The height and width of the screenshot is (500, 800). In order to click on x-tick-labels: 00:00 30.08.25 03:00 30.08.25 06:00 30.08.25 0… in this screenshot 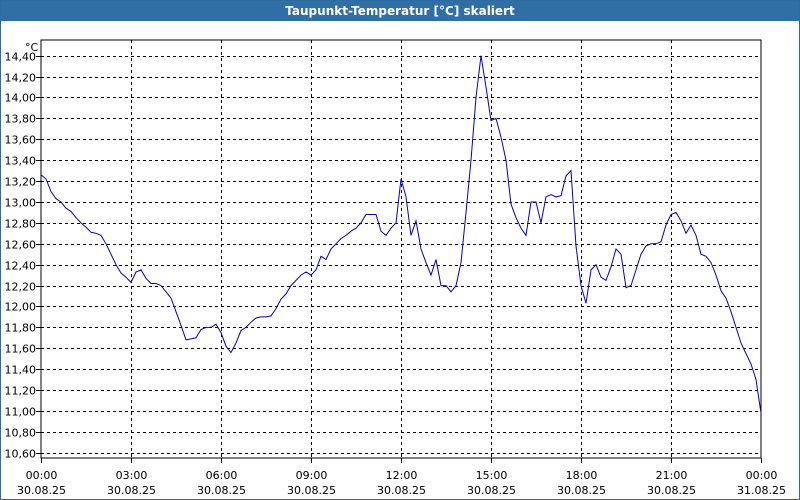, I will do `click(401, 483)`.